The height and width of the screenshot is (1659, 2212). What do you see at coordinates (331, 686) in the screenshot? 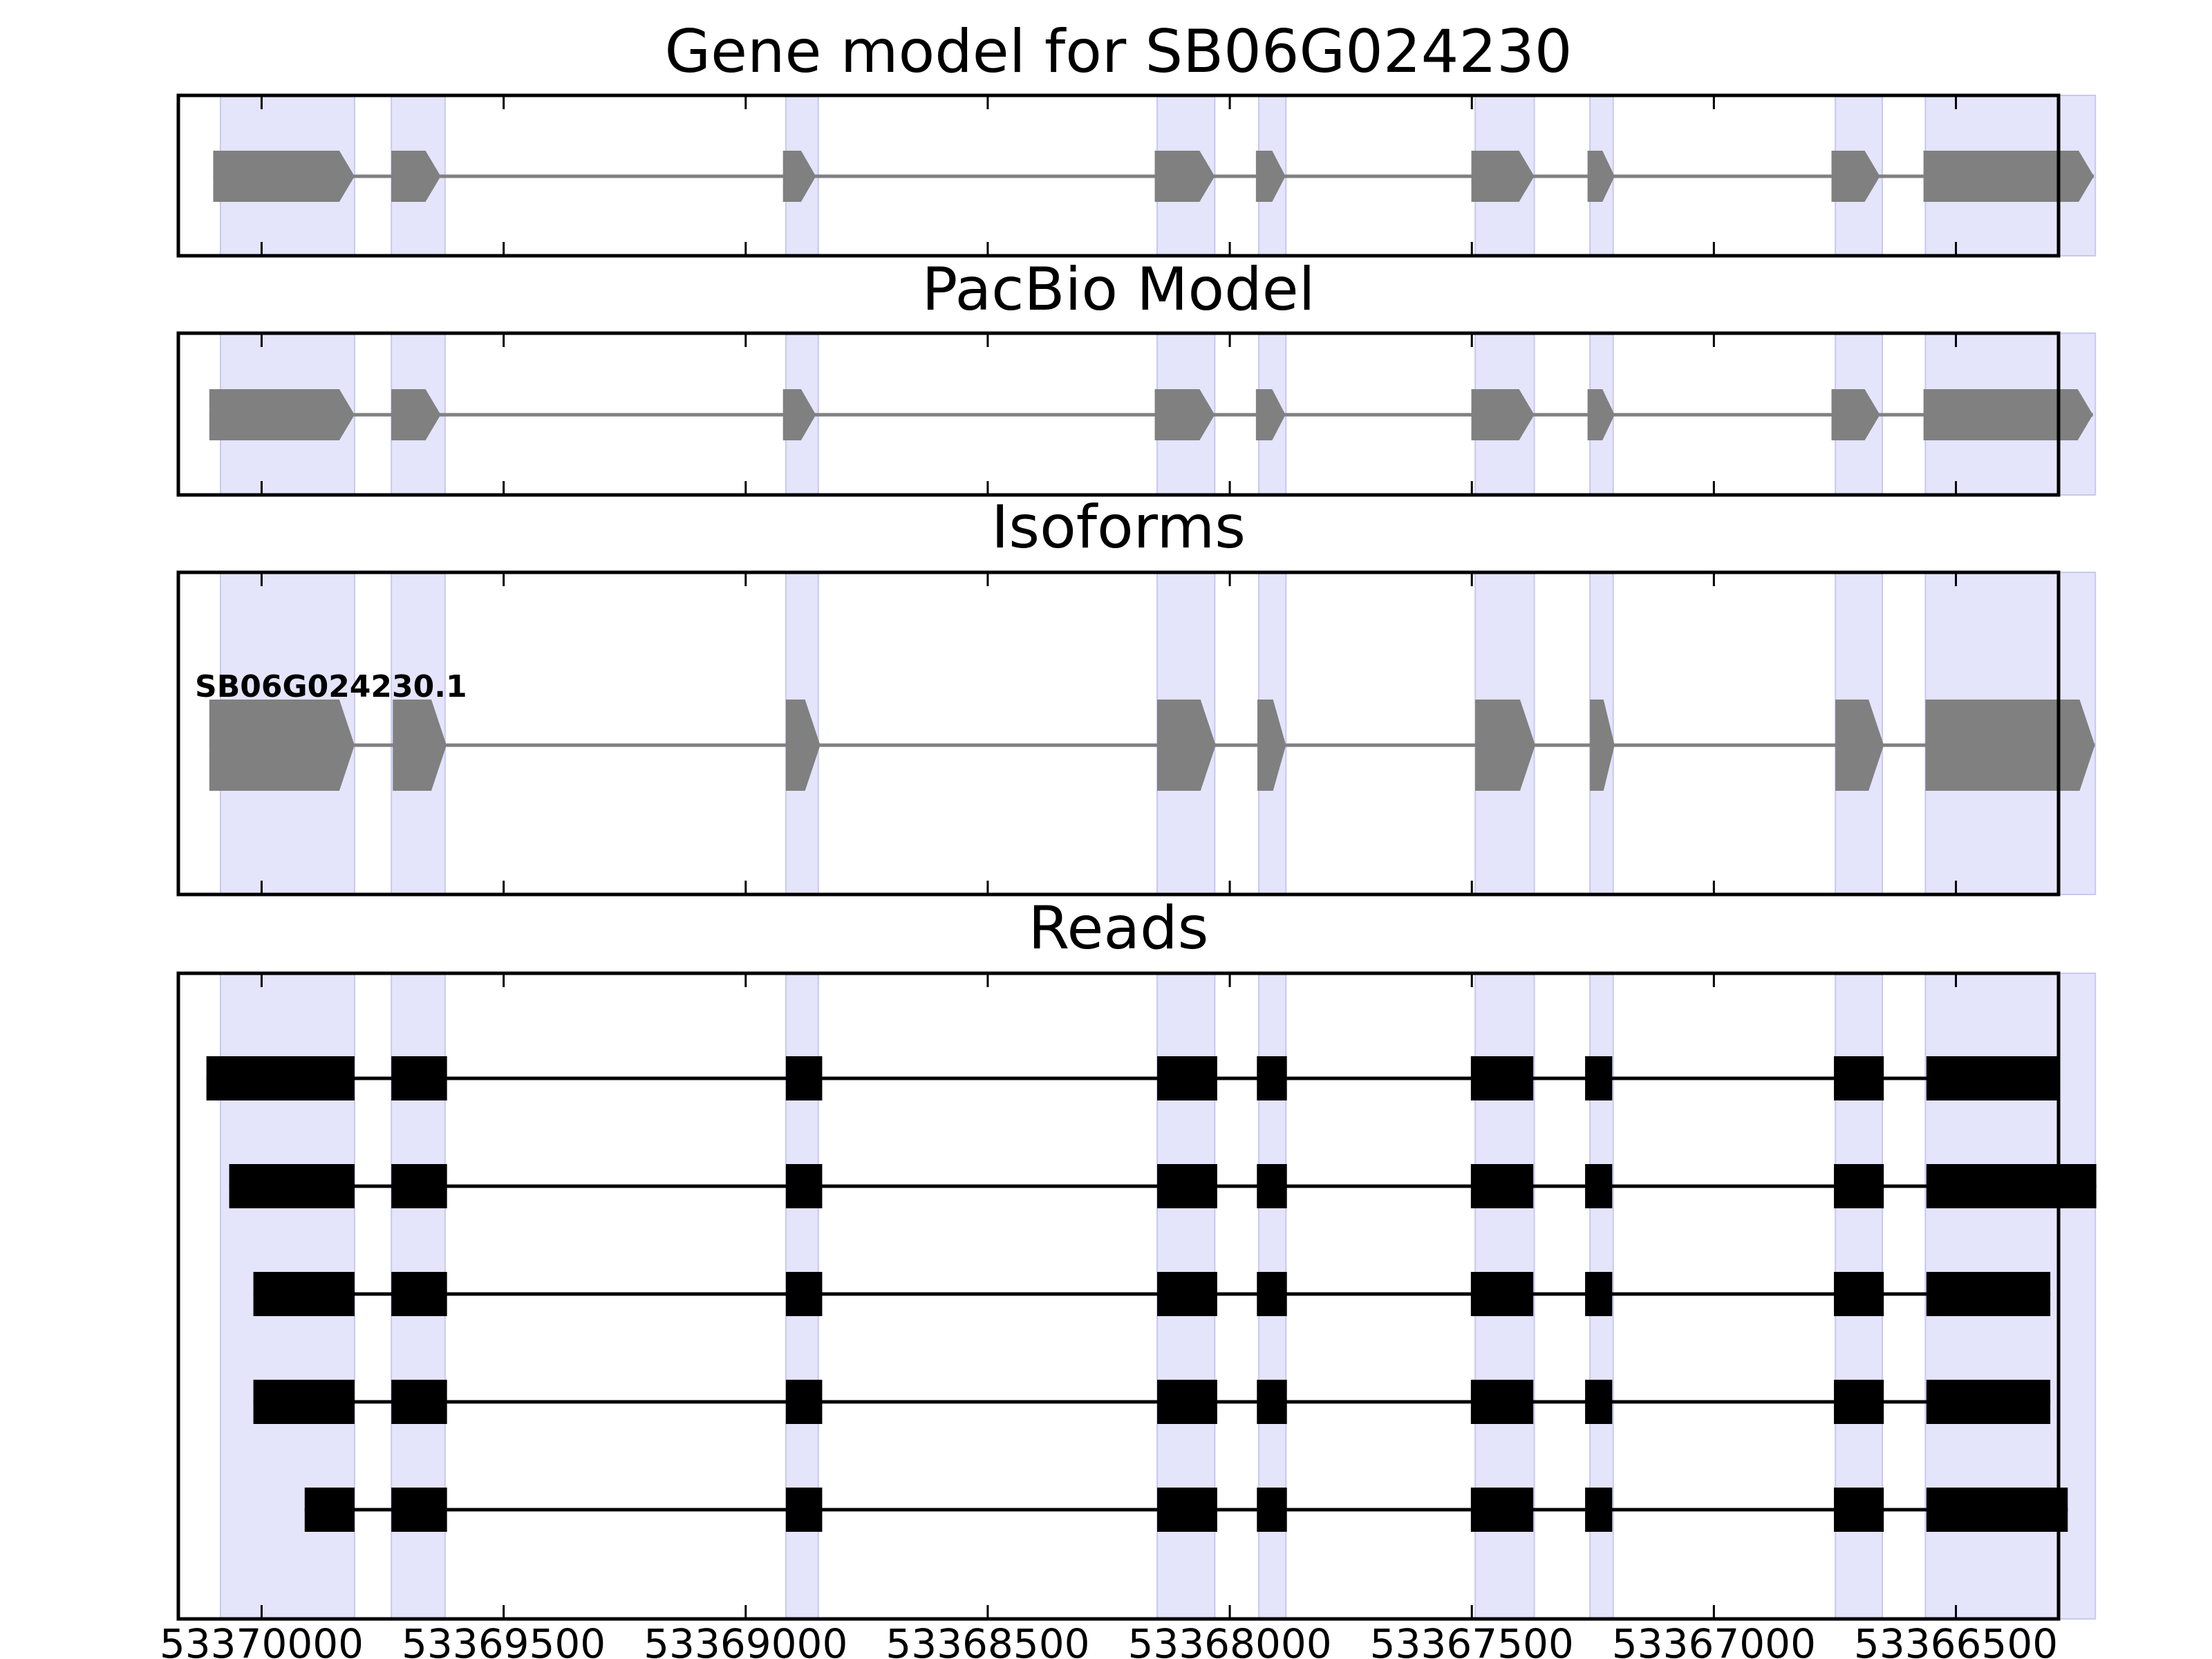
I see `isoform-label: SB06G024230.1` at bounding box center [331, 686].